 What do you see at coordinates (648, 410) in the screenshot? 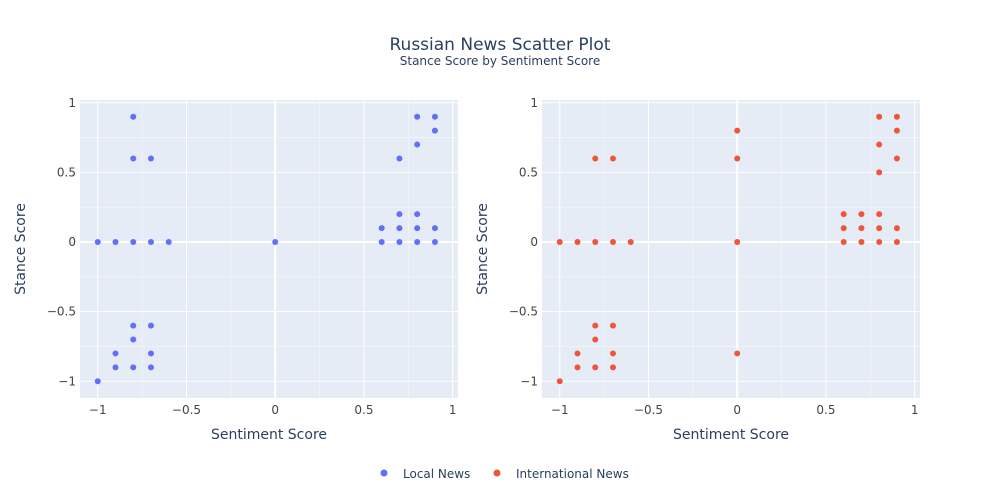
I see `x-tick-label: −0.5` at bounding box center [648, 410].